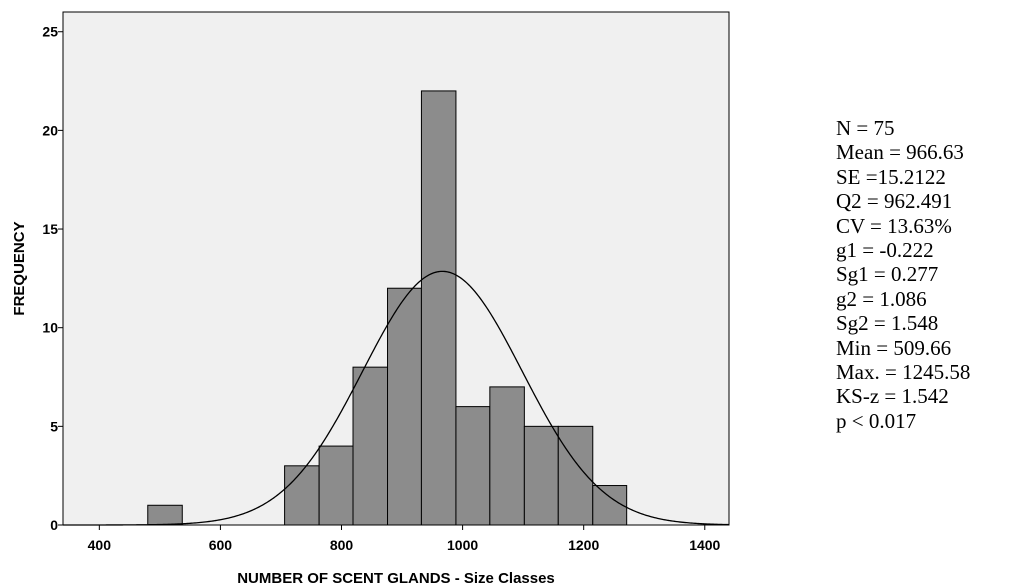 The width and height of the screenshot is (1014, 587). Describe the element at coordinates (50, 130) in the screenshot. I see `y-tick-label: 20` at that location.